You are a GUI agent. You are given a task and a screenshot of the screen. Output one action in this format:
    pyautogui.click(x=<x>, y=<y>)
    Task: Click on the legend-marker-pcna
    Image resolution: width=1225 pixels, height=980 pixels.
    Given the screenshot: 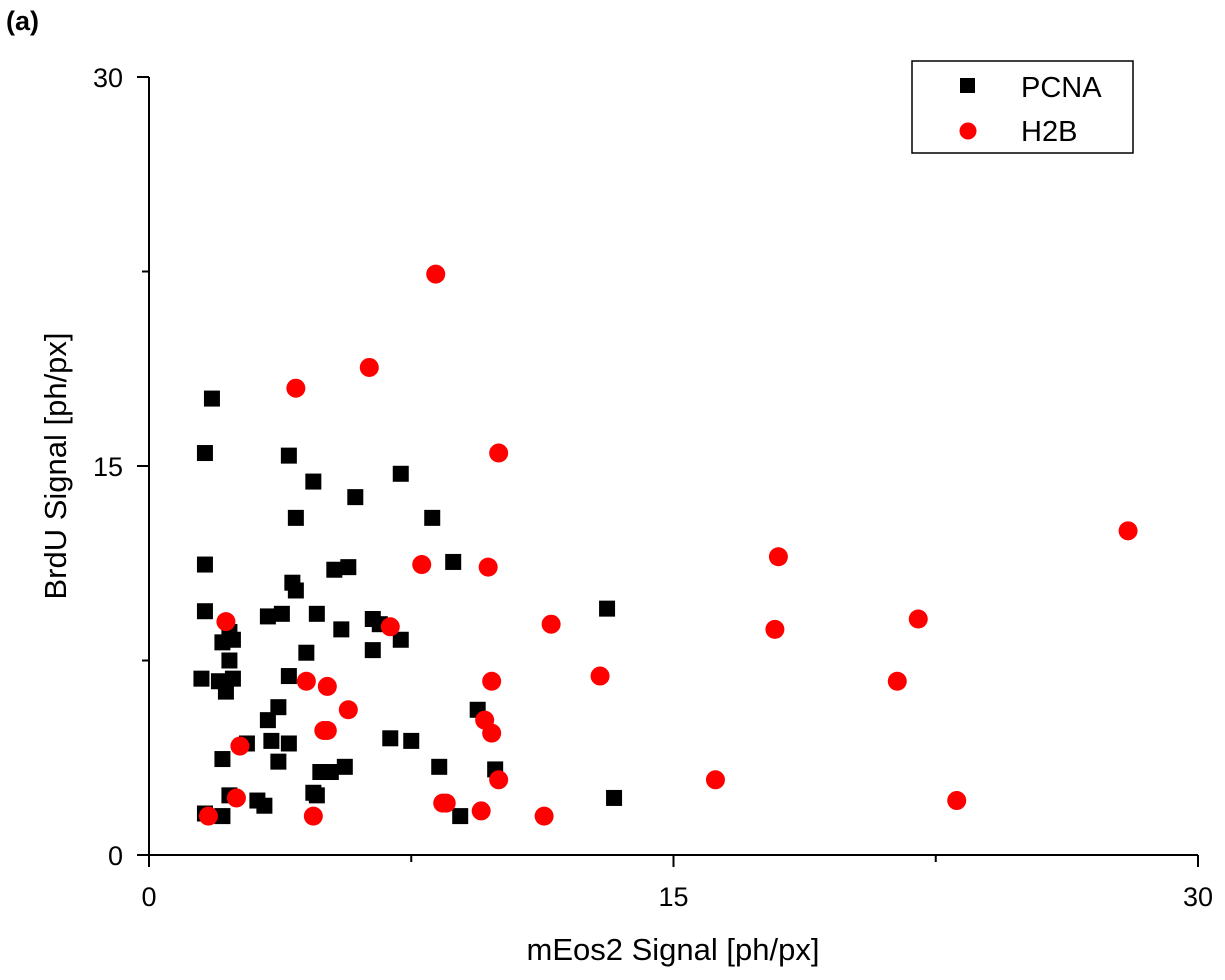 What is the action you would take?
    pyautogui.click(x=967, y=85)
    